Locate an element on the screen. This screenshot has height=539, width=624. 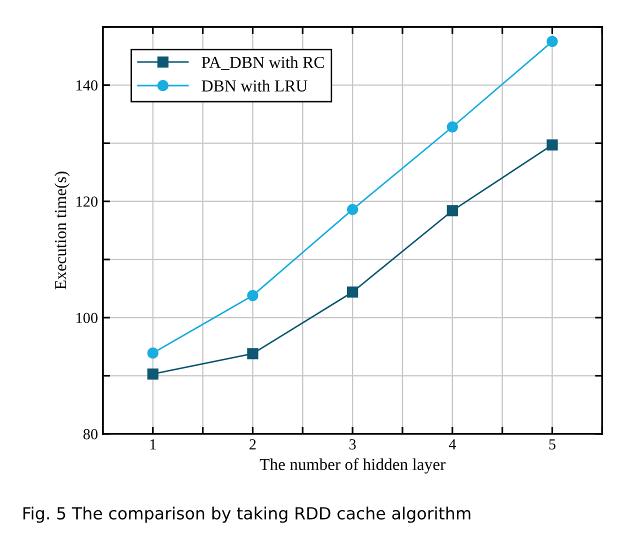
legend-label: PA_DBN with RC is located at coordinates (263, 63).